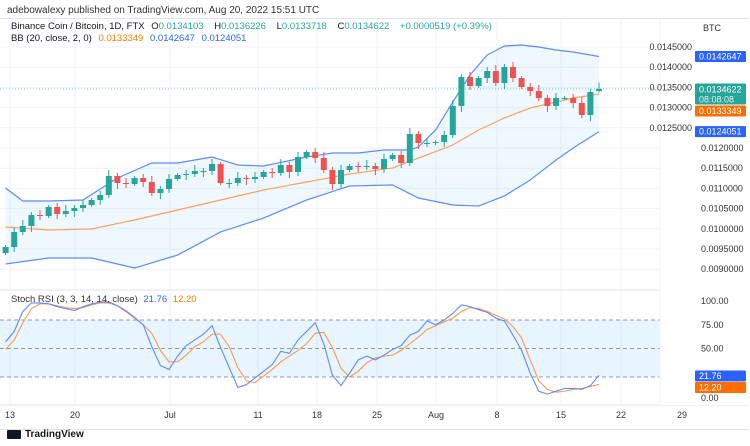 The image size is (750, 446). I want to click on stoch-tick-label: 50.00, so click(712, 349).